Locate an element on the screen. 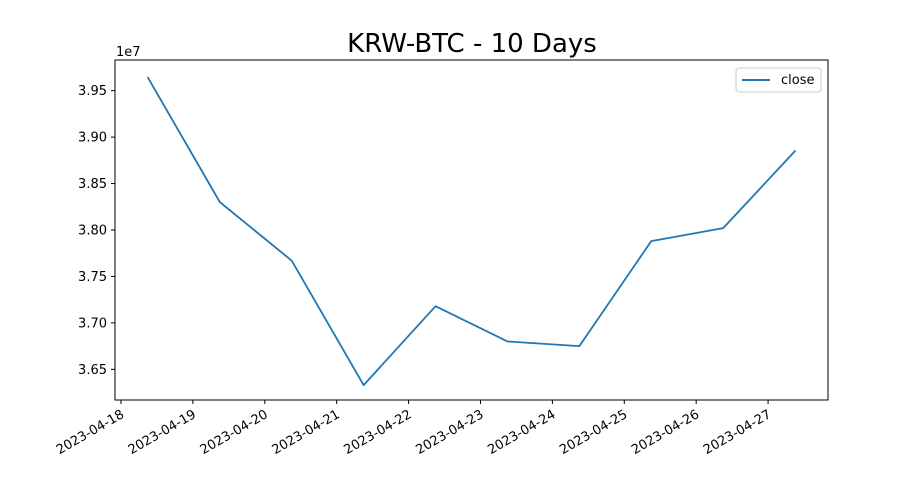 This screenshot has width=919, height=500. legend: close is located at coordinates (778, 80).